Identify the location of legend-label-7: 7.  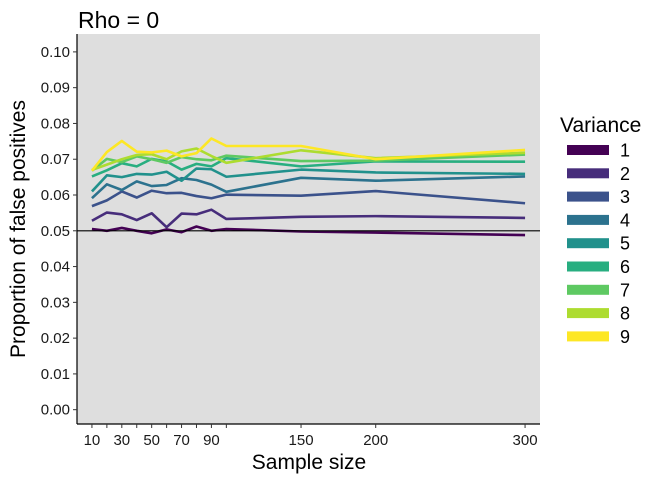
(625, 290).